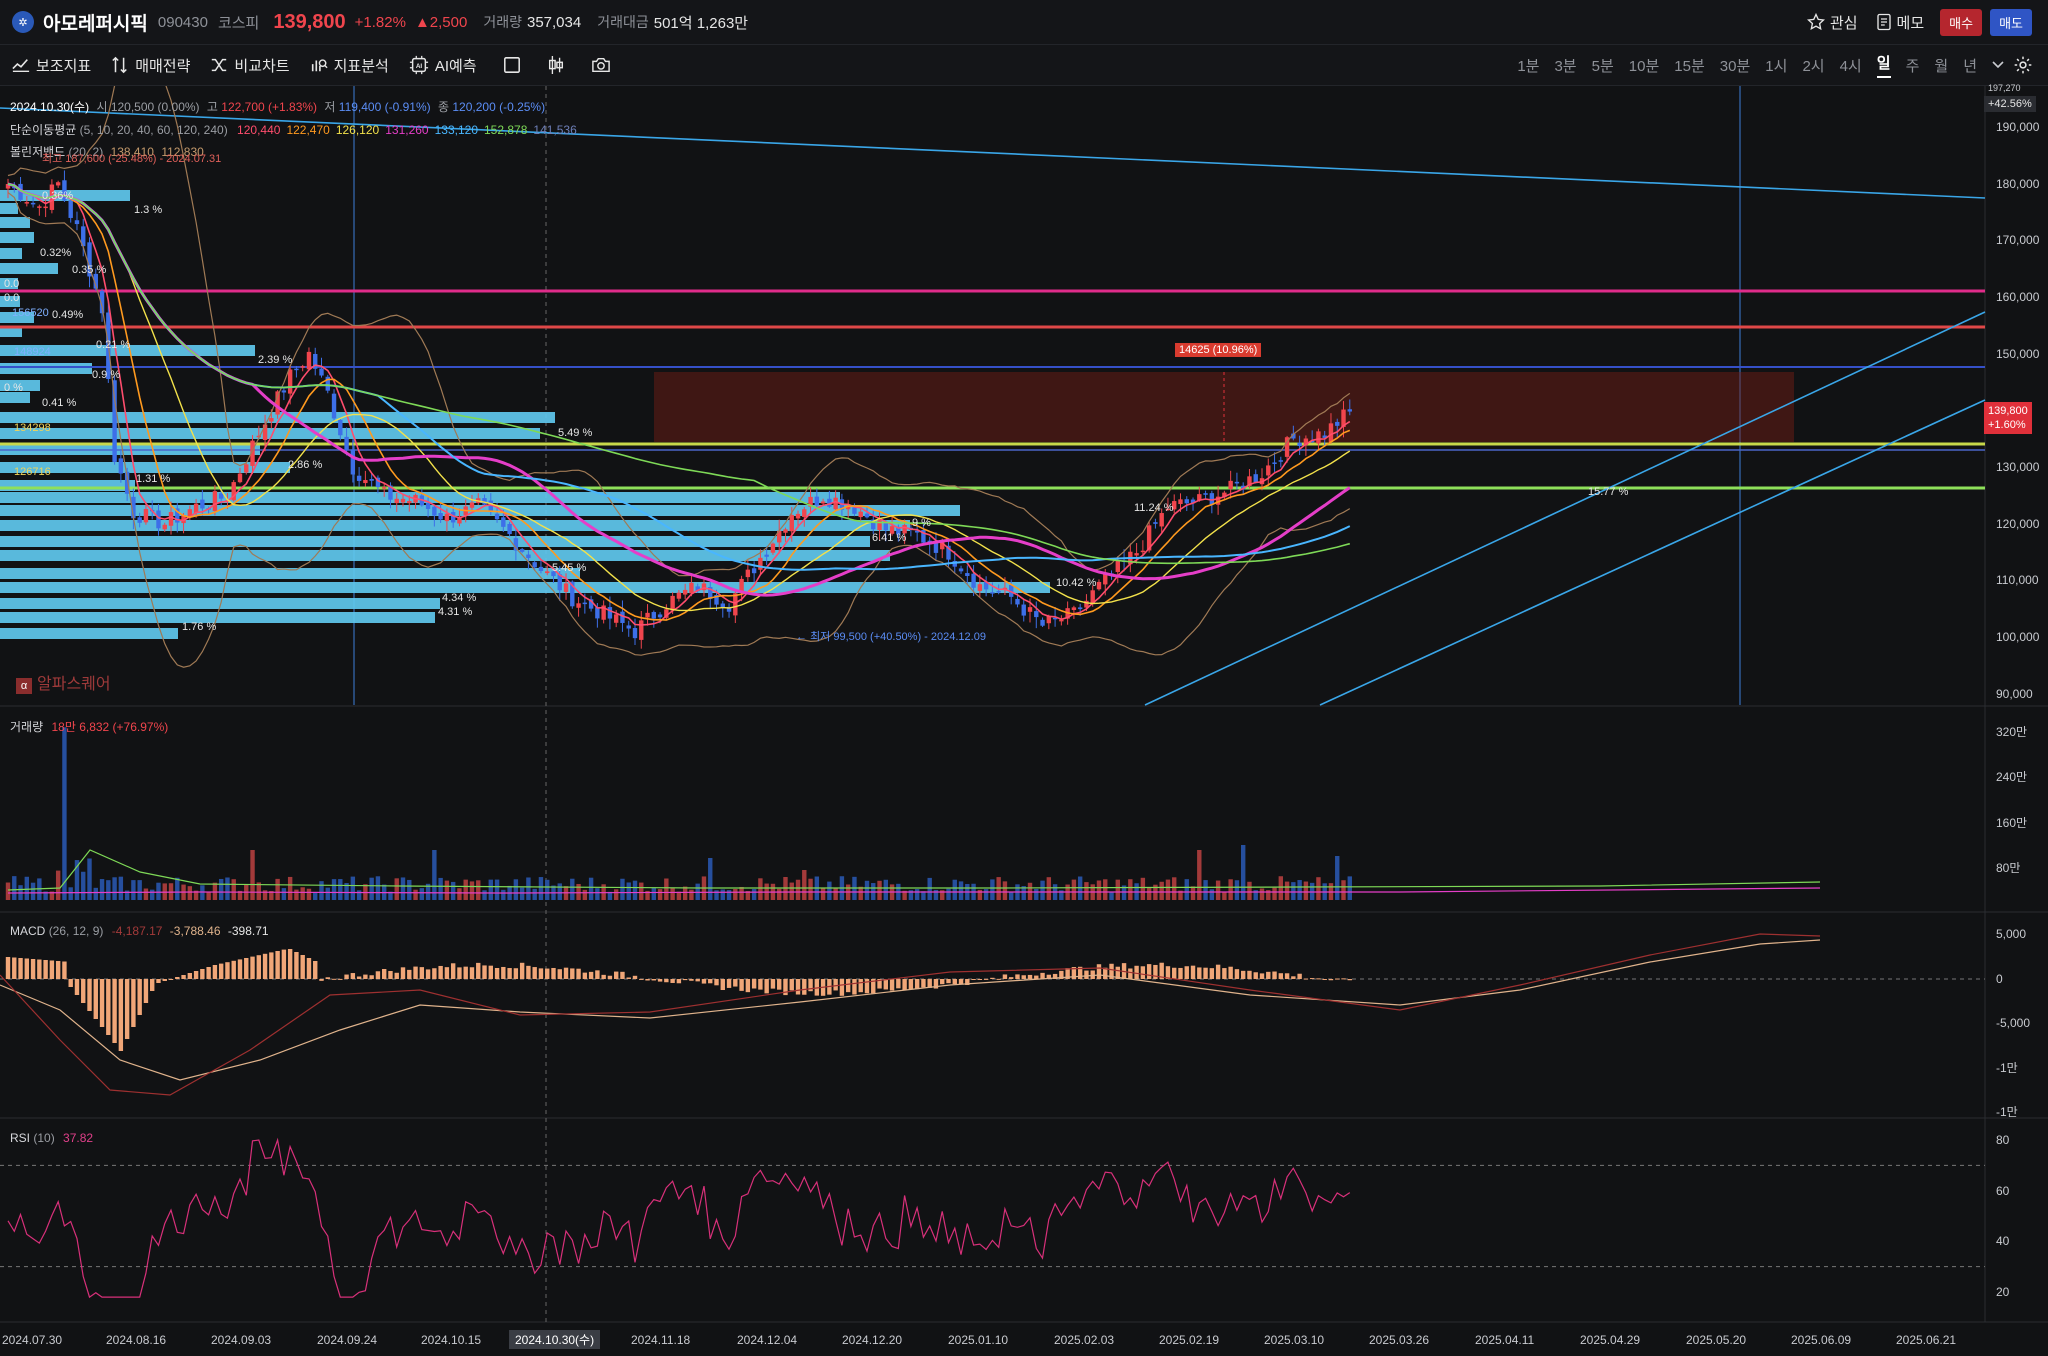  What do you see at coordinates (2023, 67) in the screenshot?
I see `settings-button` at bounding box center [2023, 67].